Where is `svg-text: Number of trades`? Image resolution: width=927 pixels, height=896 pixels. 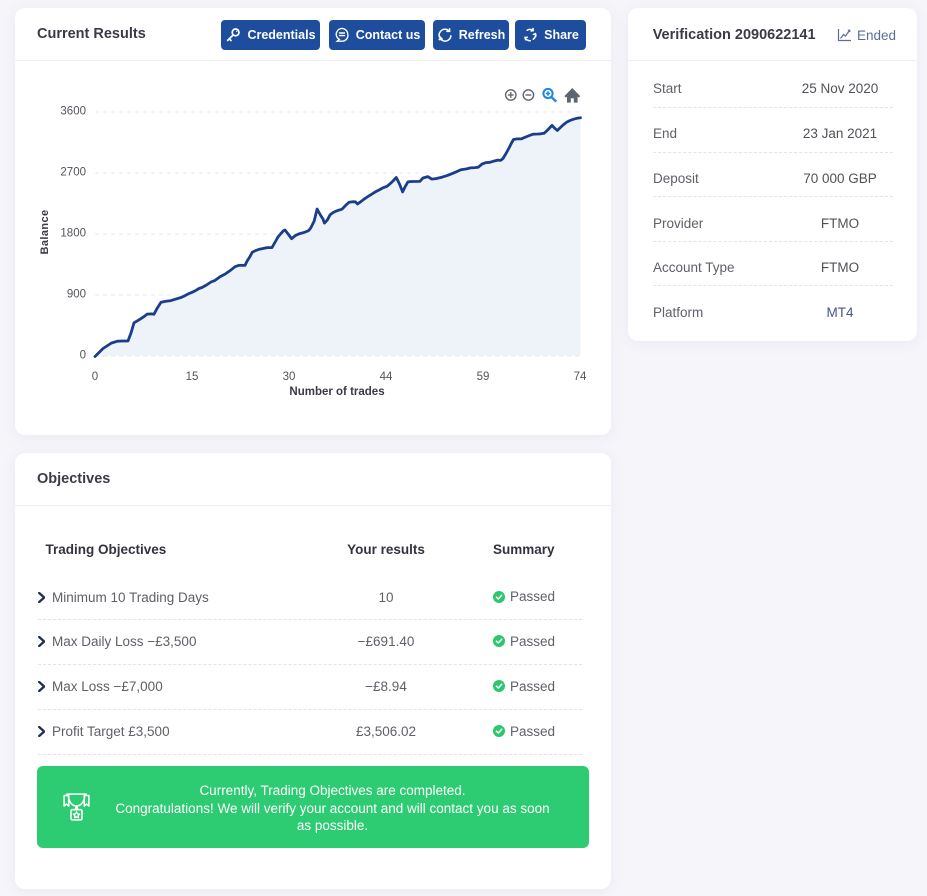 svg-text: Number of trades is located at coordinates (336, 392).